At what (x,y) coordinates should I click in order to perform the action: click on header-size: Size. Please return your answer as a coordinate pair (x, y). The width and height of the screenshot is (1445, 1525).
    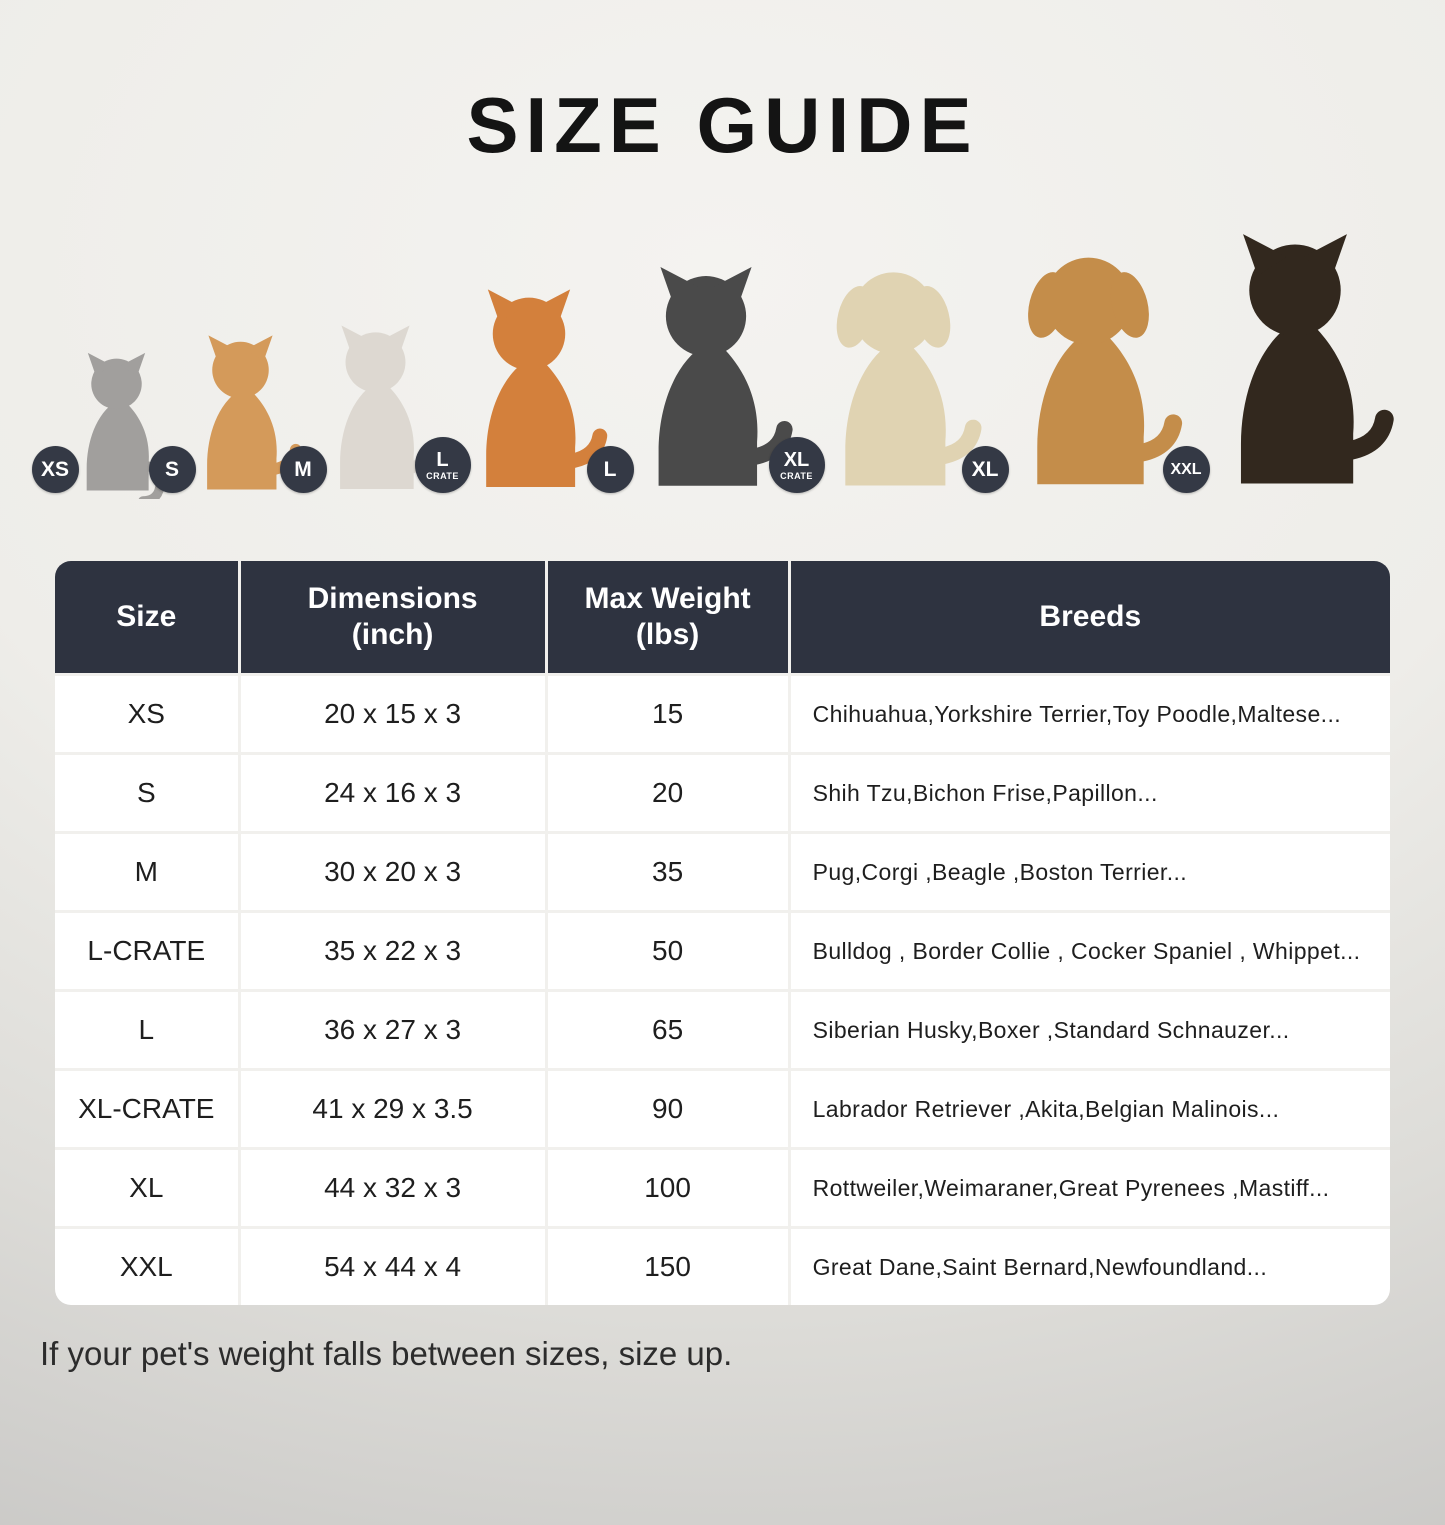
    Looking at the image, I should click on (148, 617).